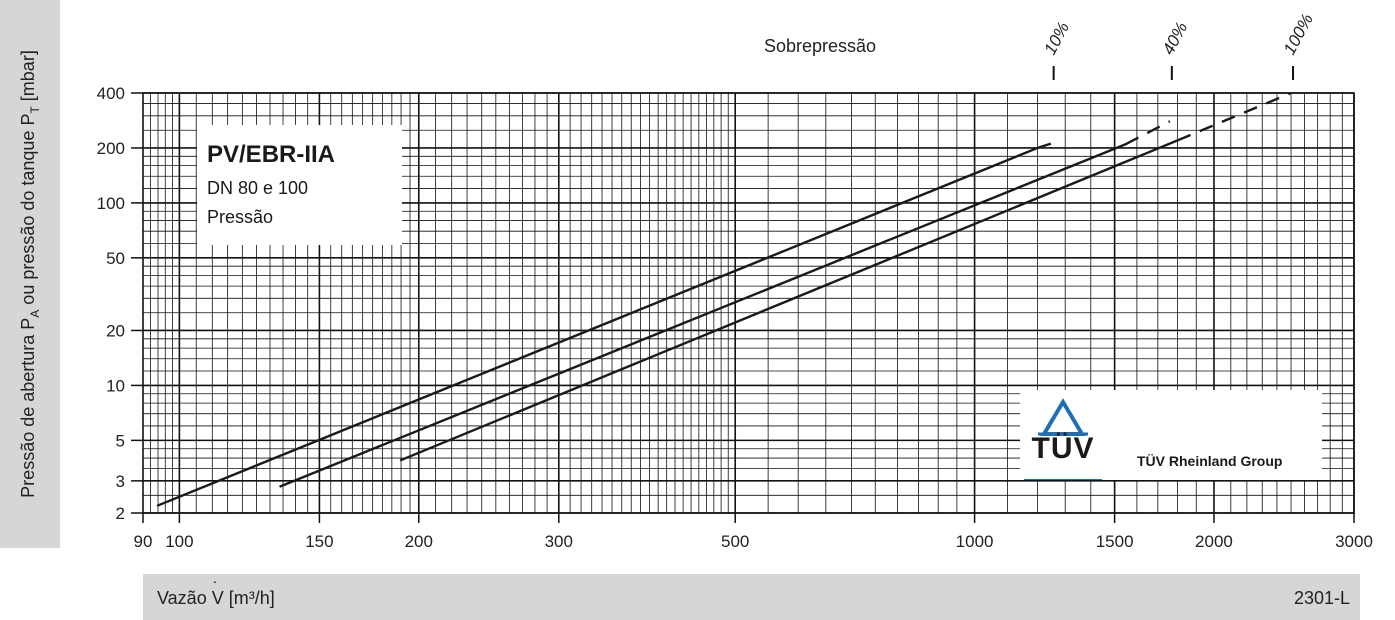 The width and height of the screenshot is (1395, 620). Describe the element at coordinates (111, 148) in the screenshot. I see `y-tick-label: 200` at that location.